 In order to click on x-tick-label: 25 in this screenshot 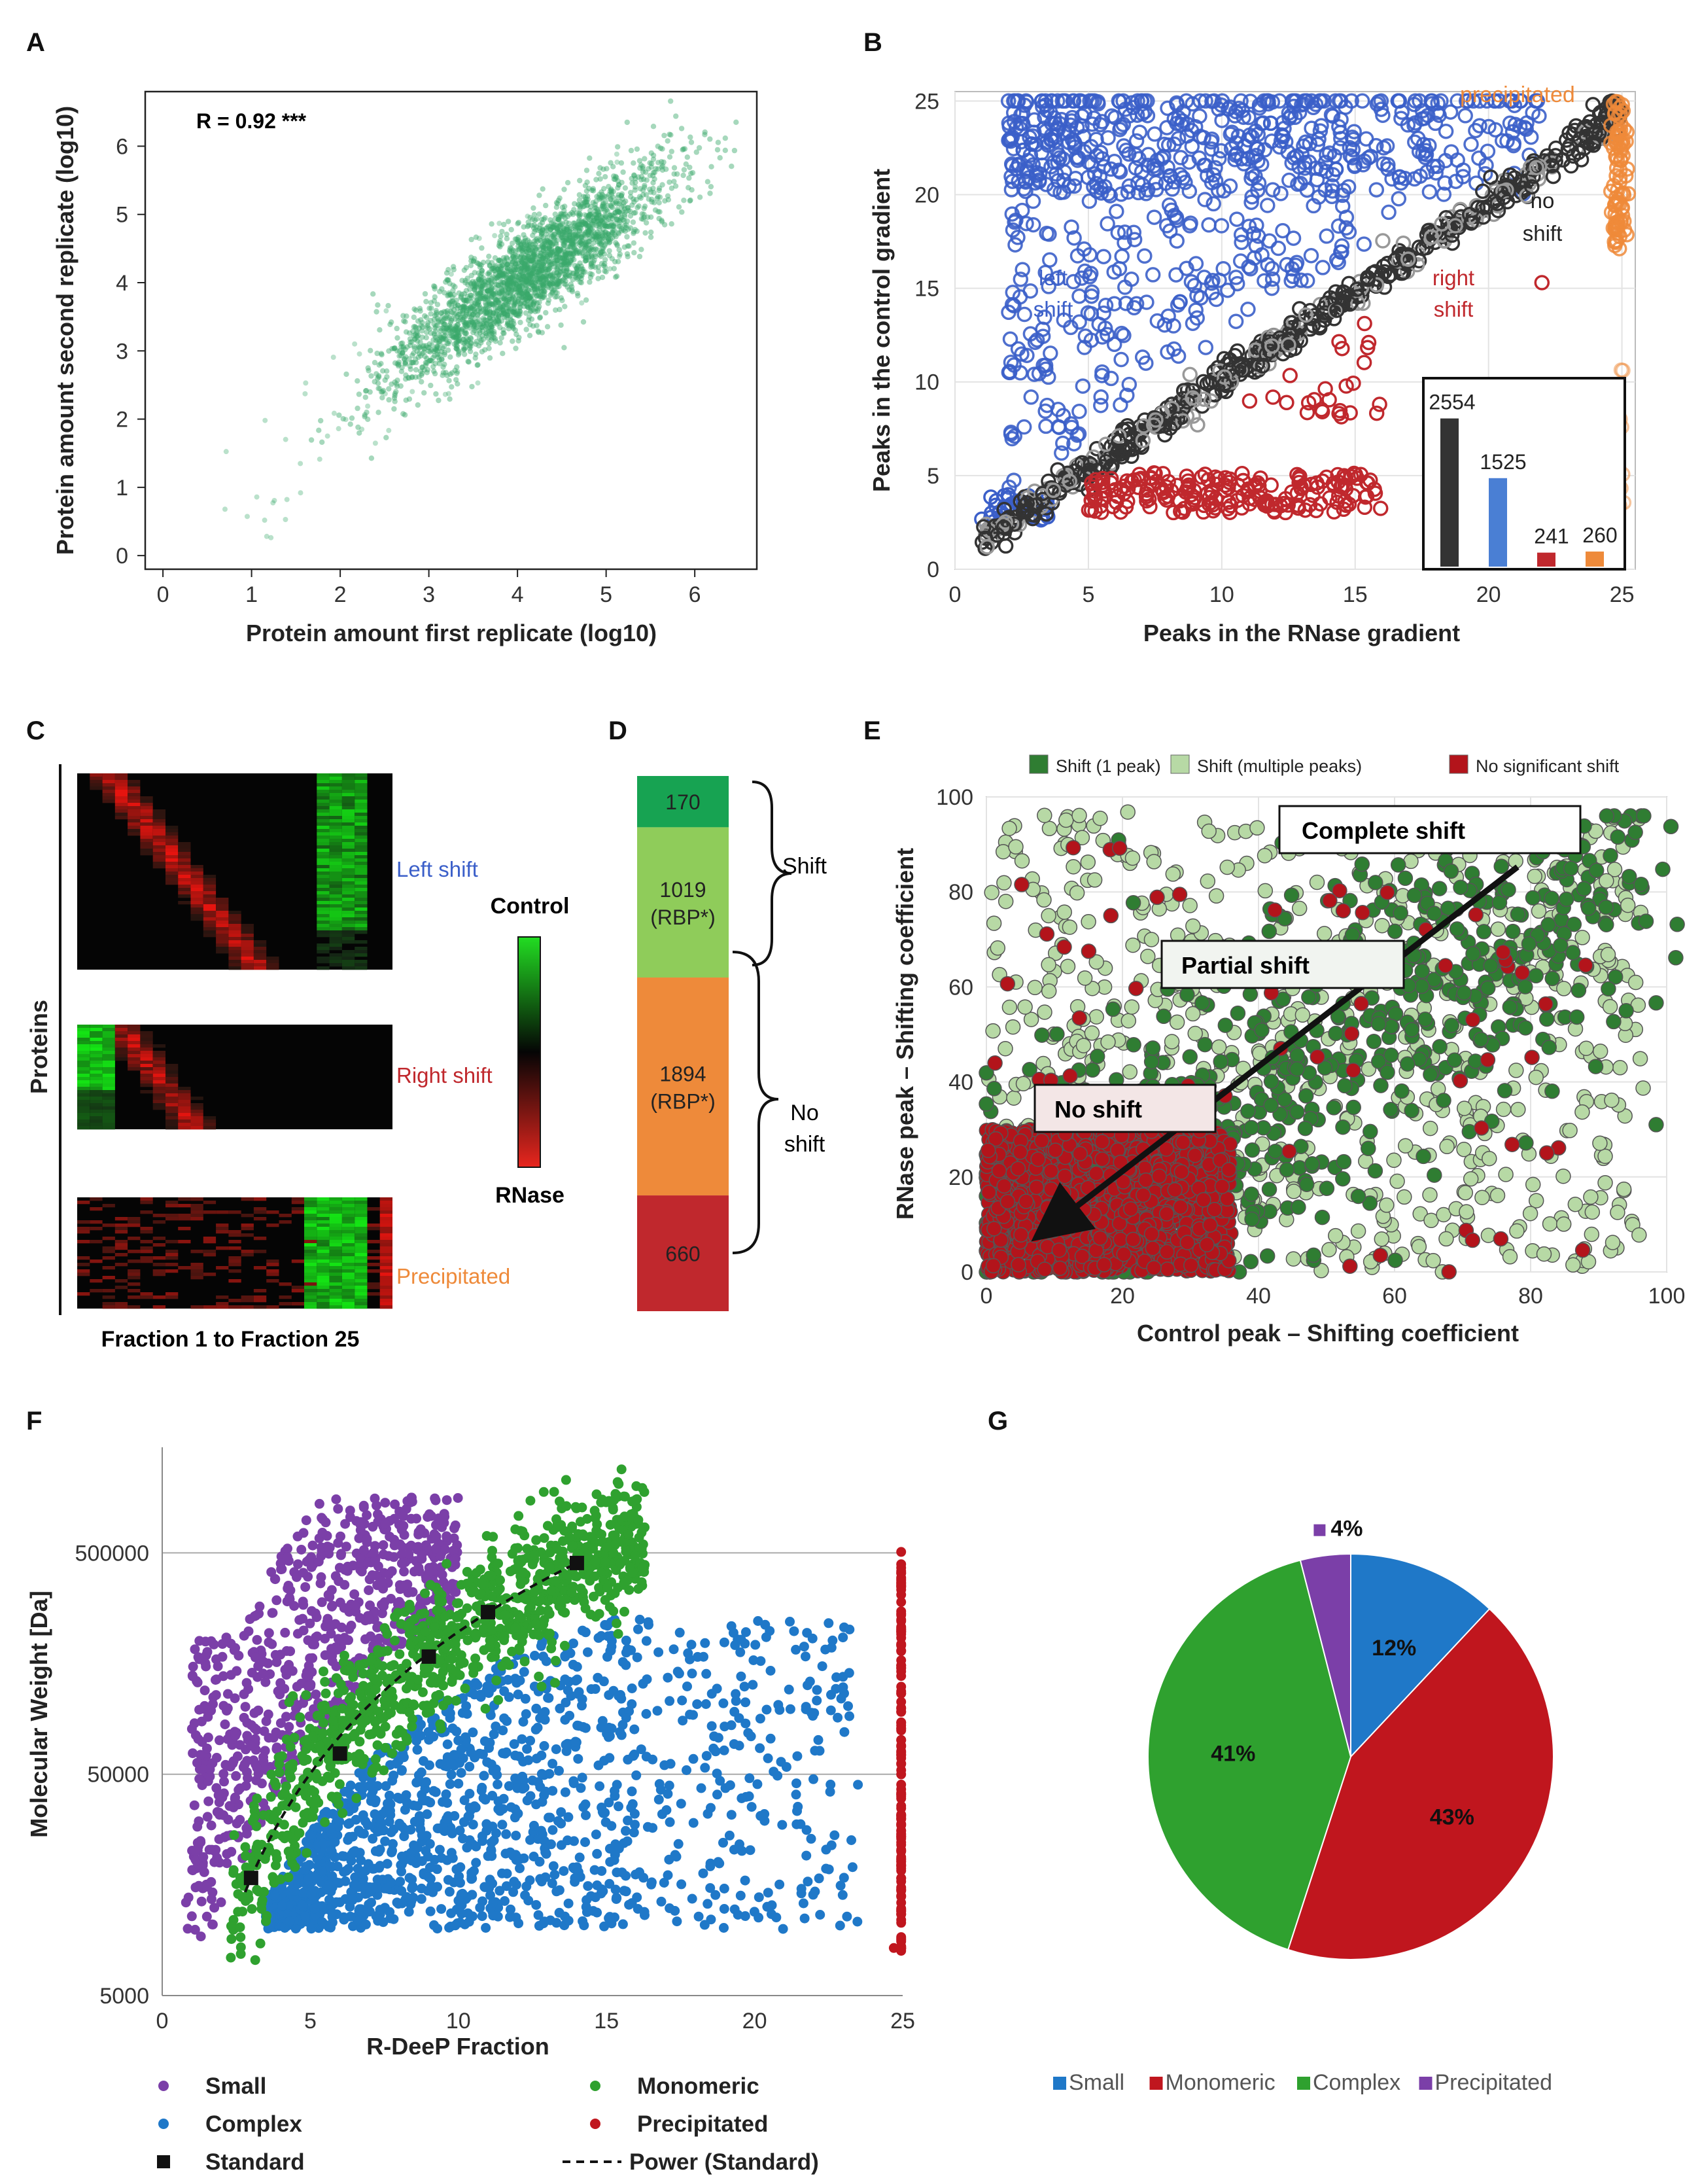, I will do `click(1623, 594)`.